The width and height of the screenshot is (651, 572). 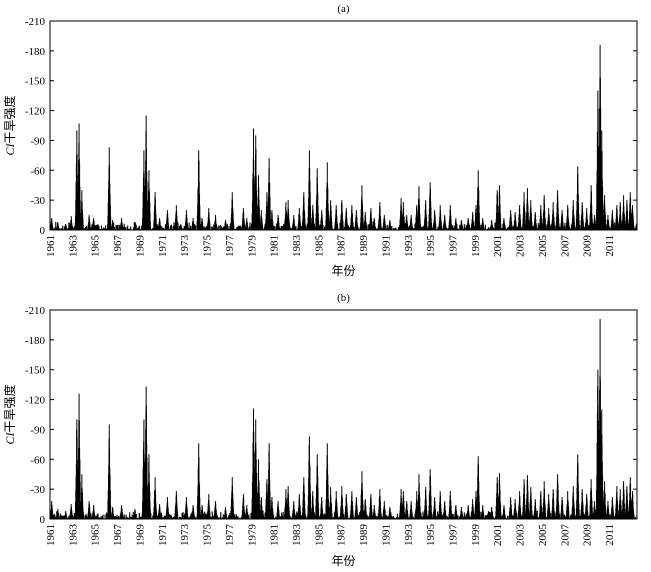 What do you see at coordinates (343, 298) in the screenshot?
I see `panel-label: (b)` at bounding box center [343, 298].